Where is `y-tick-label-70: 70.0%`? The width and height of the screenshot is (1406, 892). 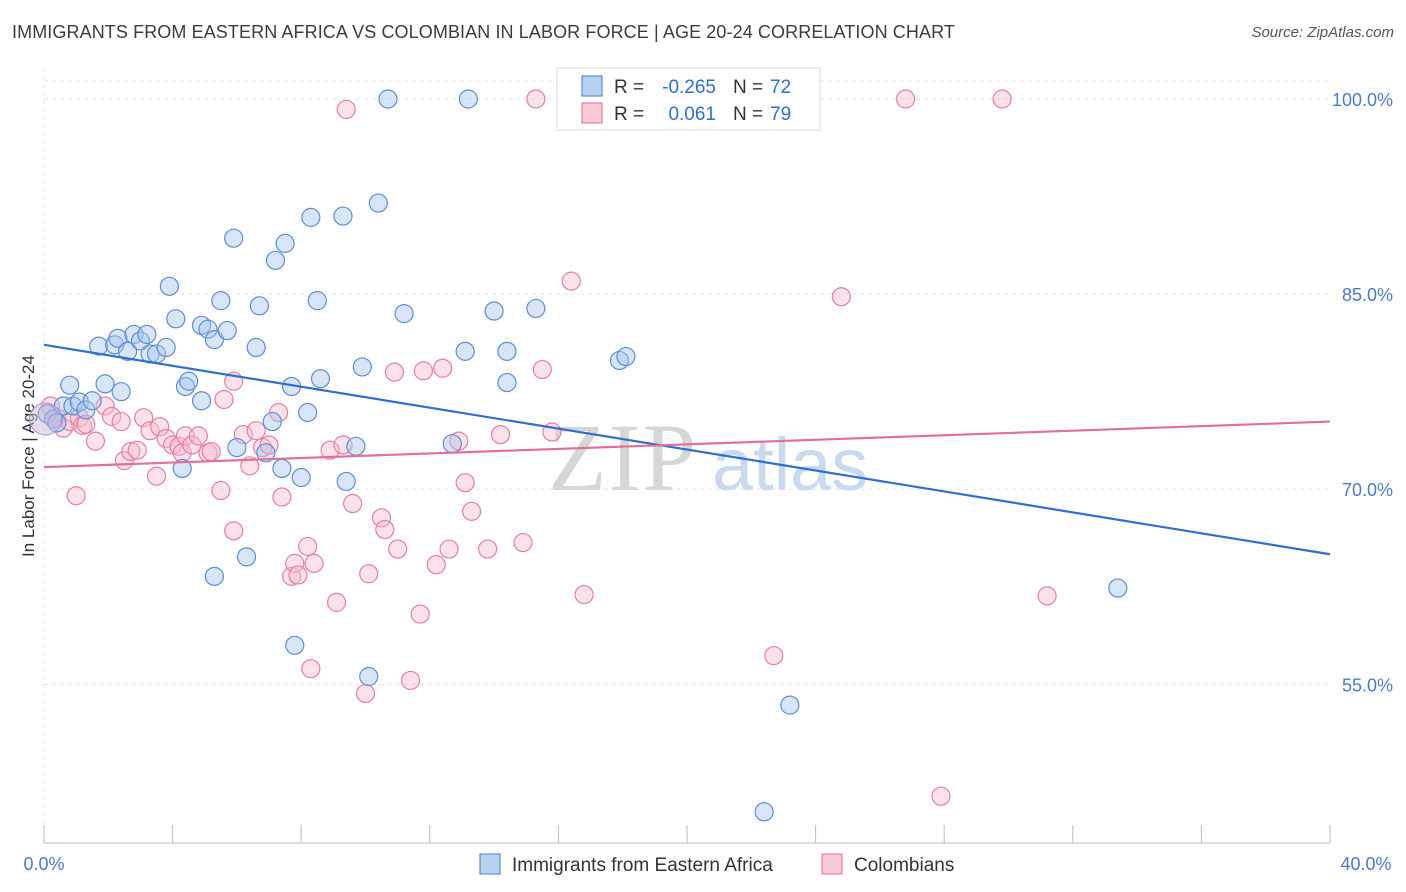
y-tick-label-70: 70.0% is located at coordinates (1367, 490).